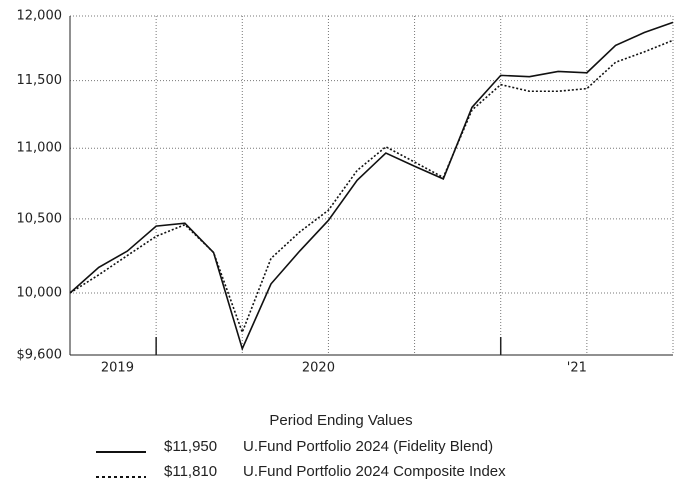  Describe the element at coordinates (577, 368) in the screenshot. I see `x-tick-label: '21` at that location.